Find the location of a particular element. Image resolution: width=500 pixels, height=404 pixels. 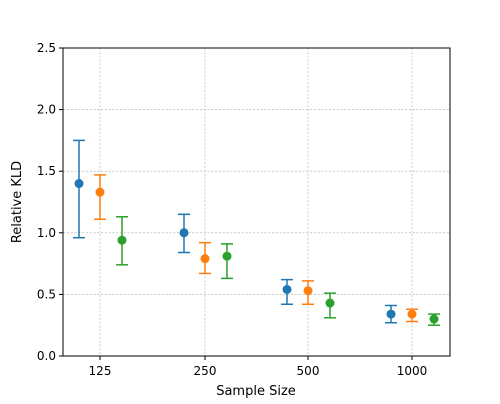

y-tick-label: 2.0 is located at coordinates (46, 110).